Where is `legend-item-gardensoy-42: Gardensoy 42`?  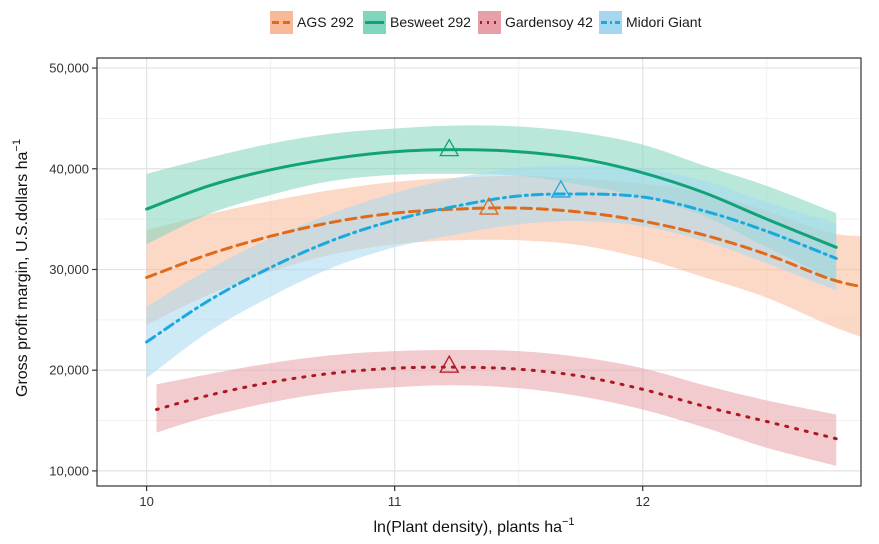 legend-item-gardensoy-42: Gardensoy 42 is located at coordinates (535, 22).